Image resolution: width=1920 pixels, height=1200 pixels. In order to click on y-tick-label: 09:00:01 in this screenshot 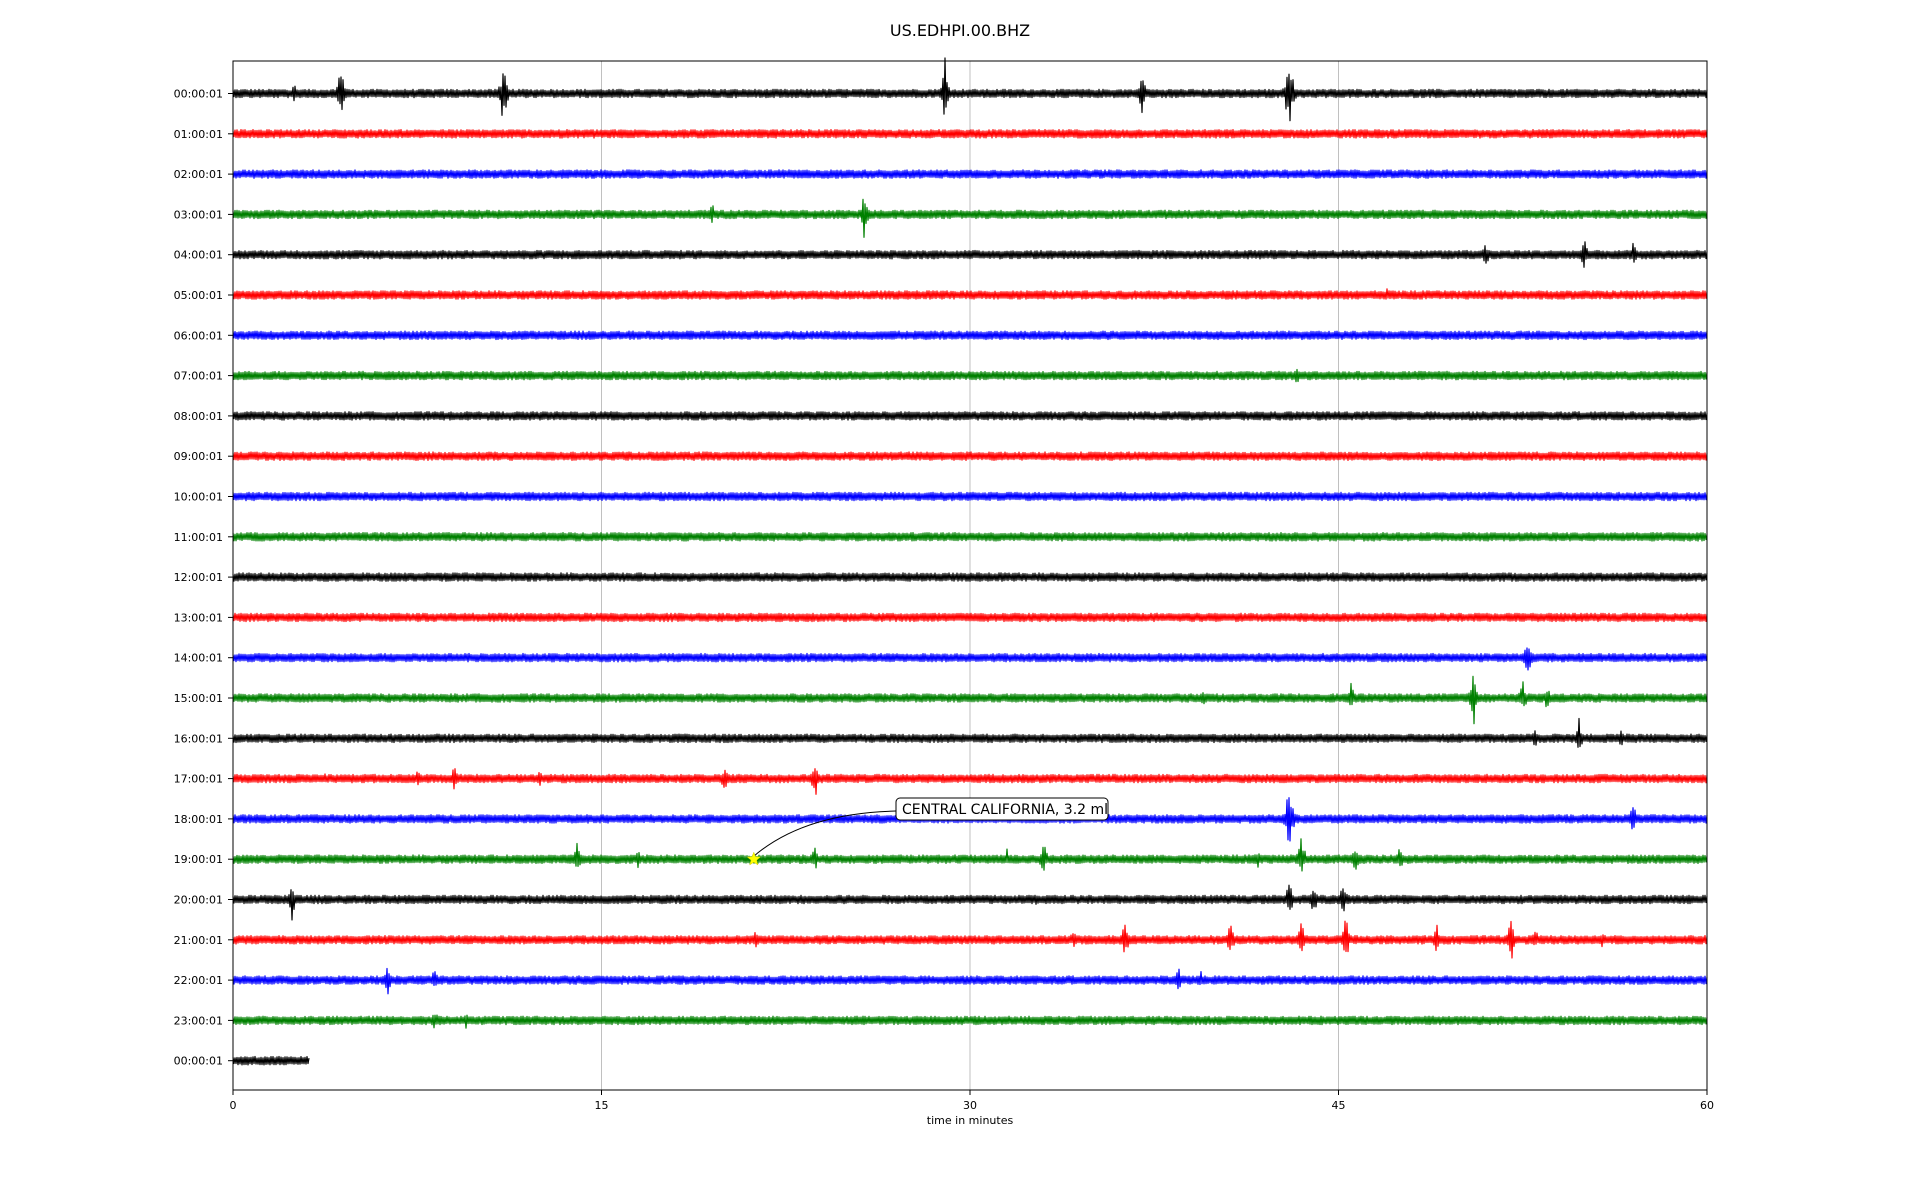, I will do `click(198, 456)`.